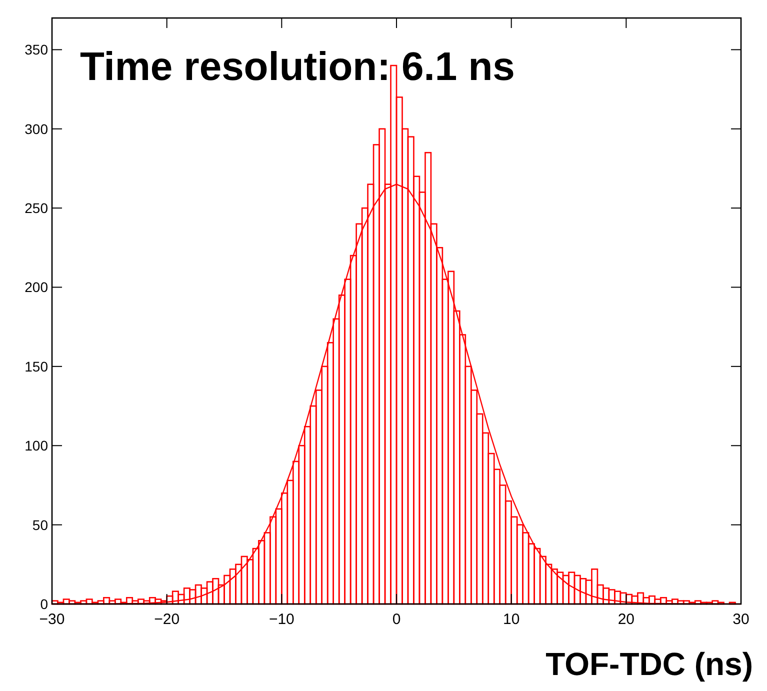  I want to click on y-tick-label: 350, so click(36, 50).